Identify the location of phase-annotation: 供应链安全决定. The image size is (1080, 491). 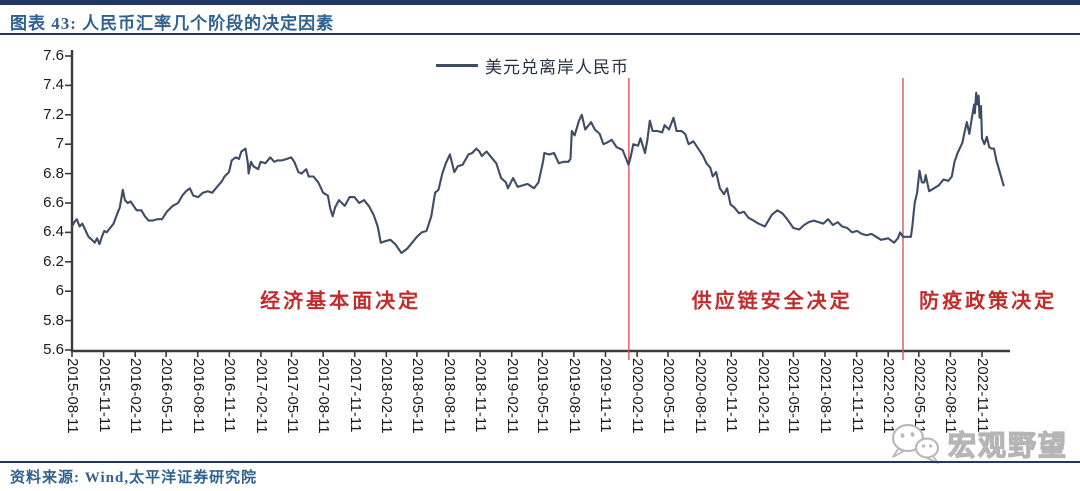
(772, 301).